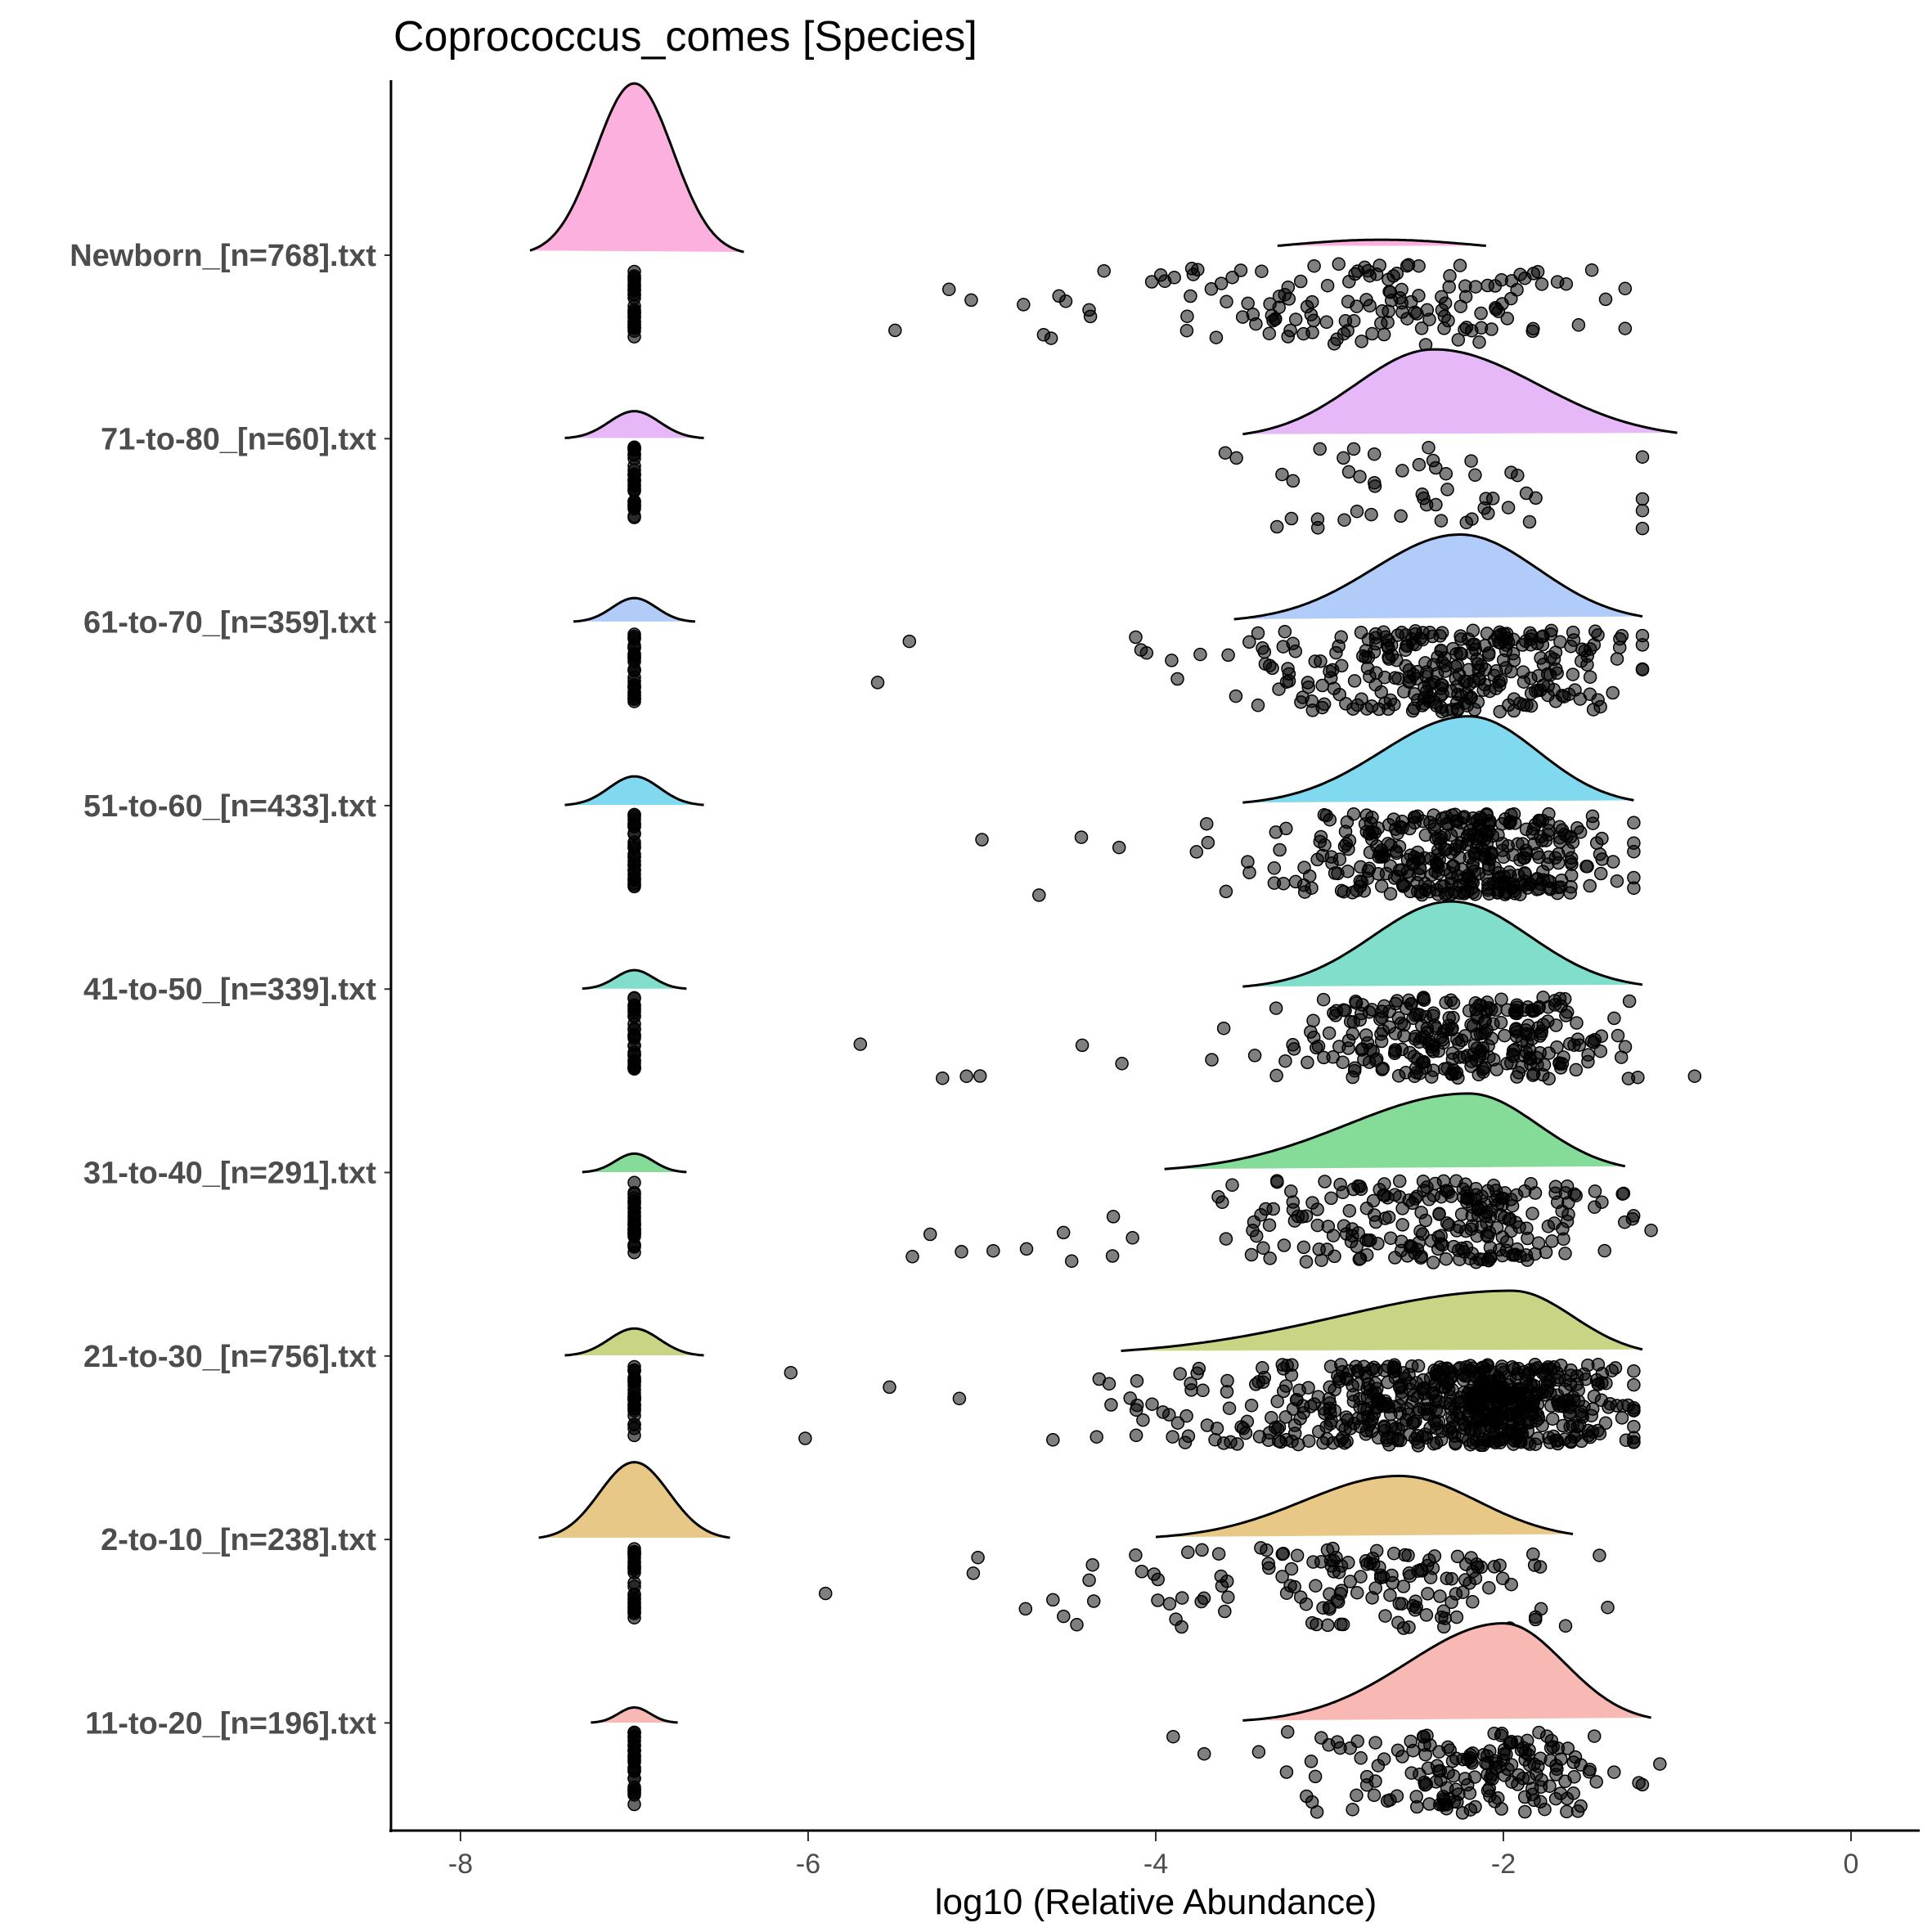 The width and height of the screenshot is (1932, 1932). I want to click on zero-density-fill, so click(634, 610).